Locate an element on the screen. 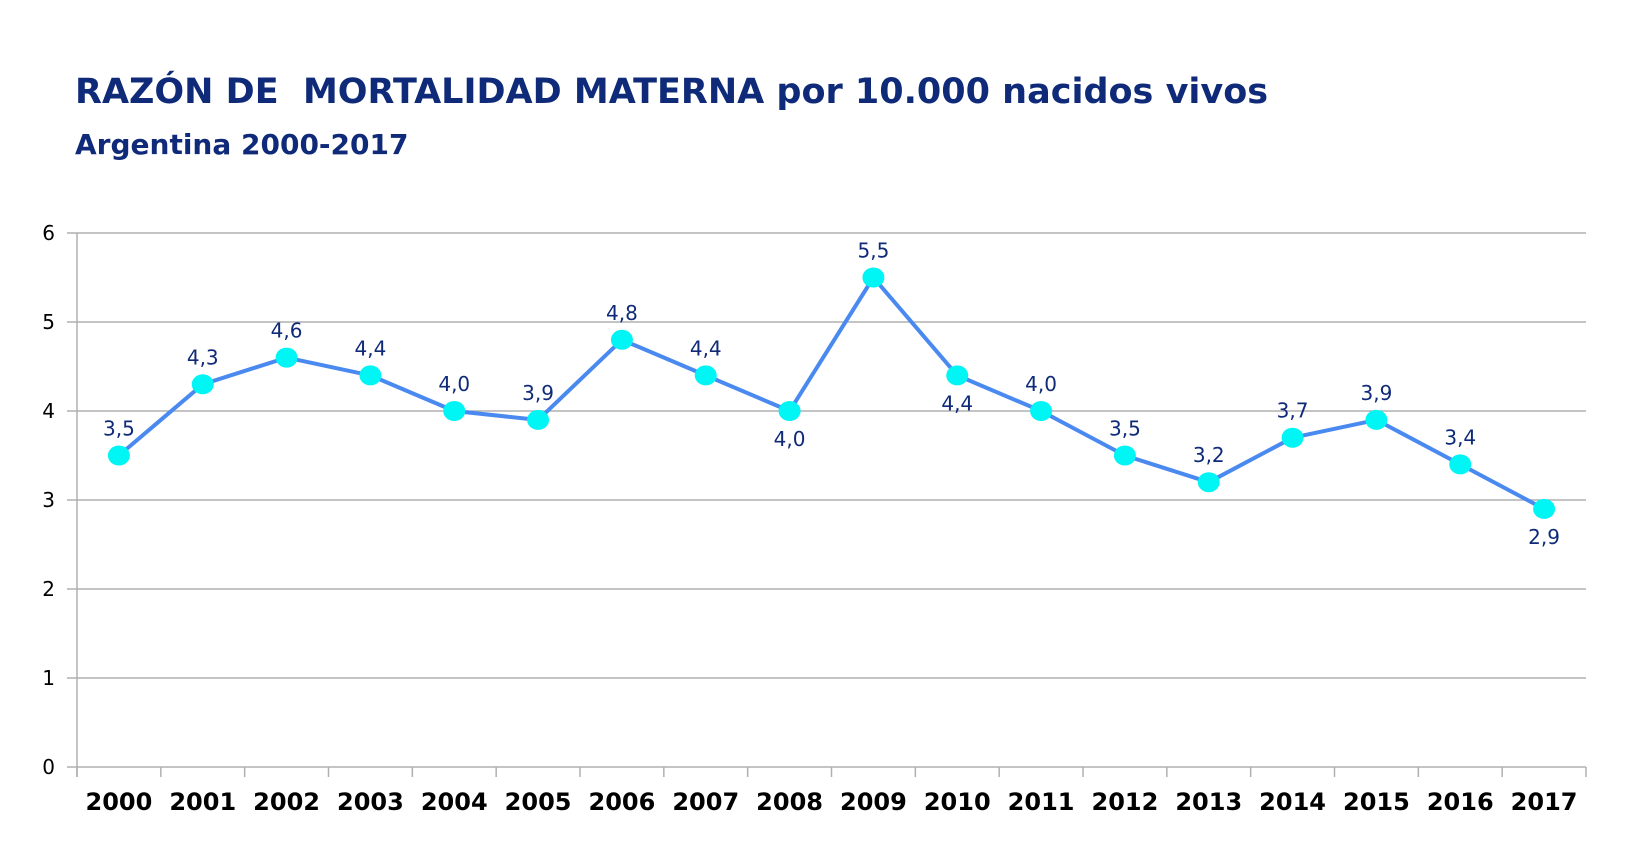 The width and height of the screenshot is (1633, 857). data-label: 4,8 is located at coordinates (622, 313).